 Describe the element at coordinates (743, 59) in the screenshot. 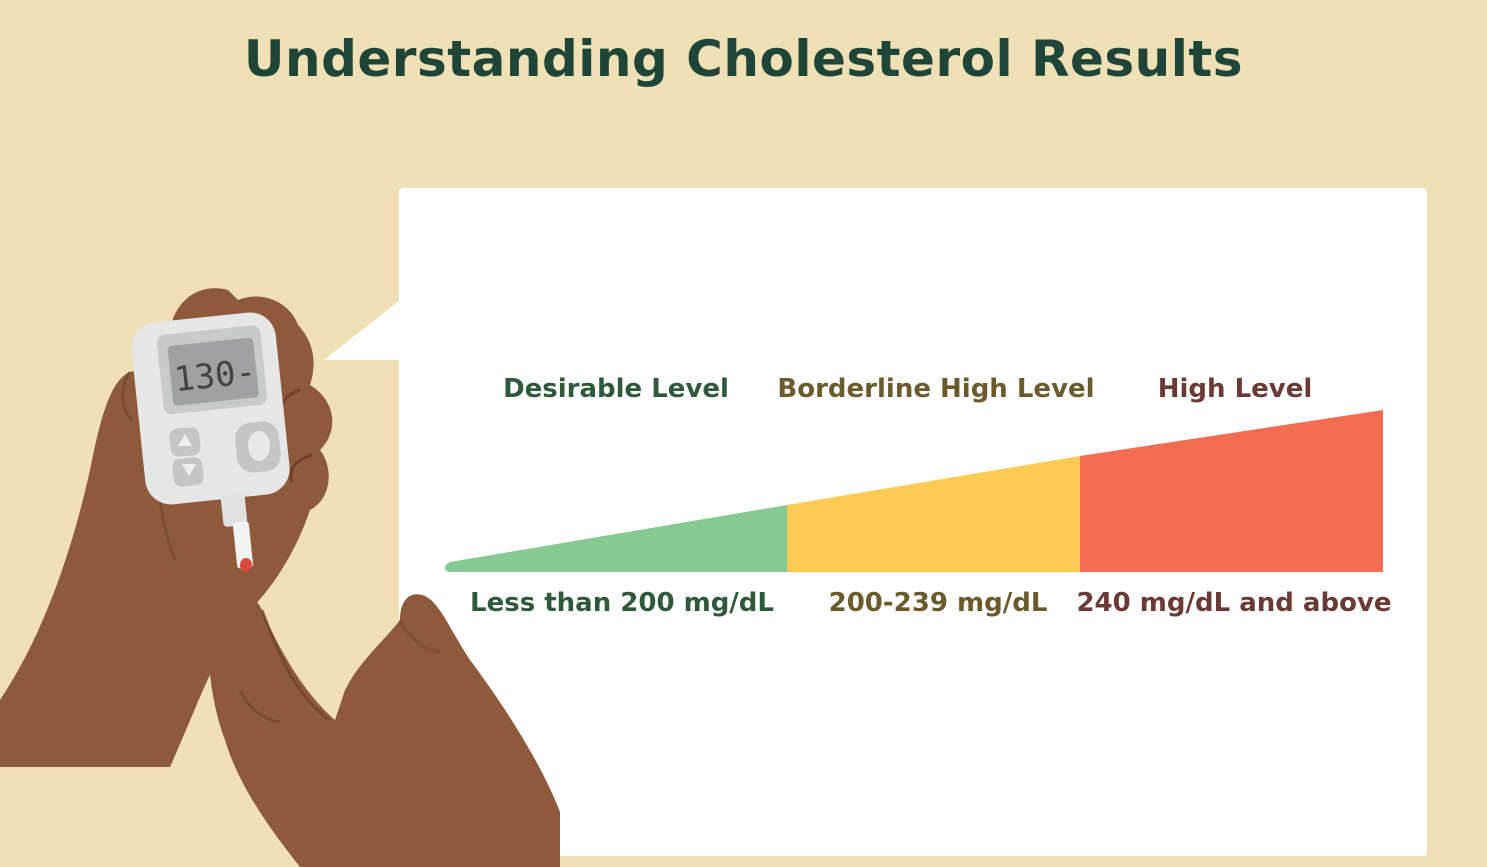

I see `page-title: Understanding Cholesterol Results` at that location.